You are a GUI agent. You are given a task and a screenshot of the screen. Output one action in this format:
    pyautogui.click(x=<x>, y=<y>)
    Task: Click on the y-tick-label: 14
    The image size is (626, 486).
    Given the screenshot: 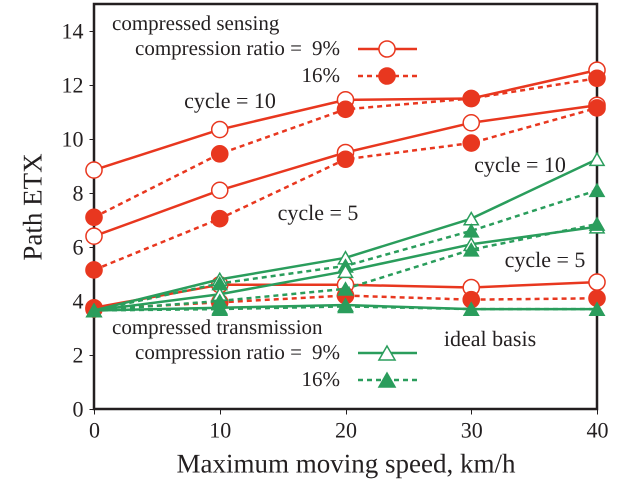 What is the action you would take?
    pyautogui.click(x=73, y=31)
    